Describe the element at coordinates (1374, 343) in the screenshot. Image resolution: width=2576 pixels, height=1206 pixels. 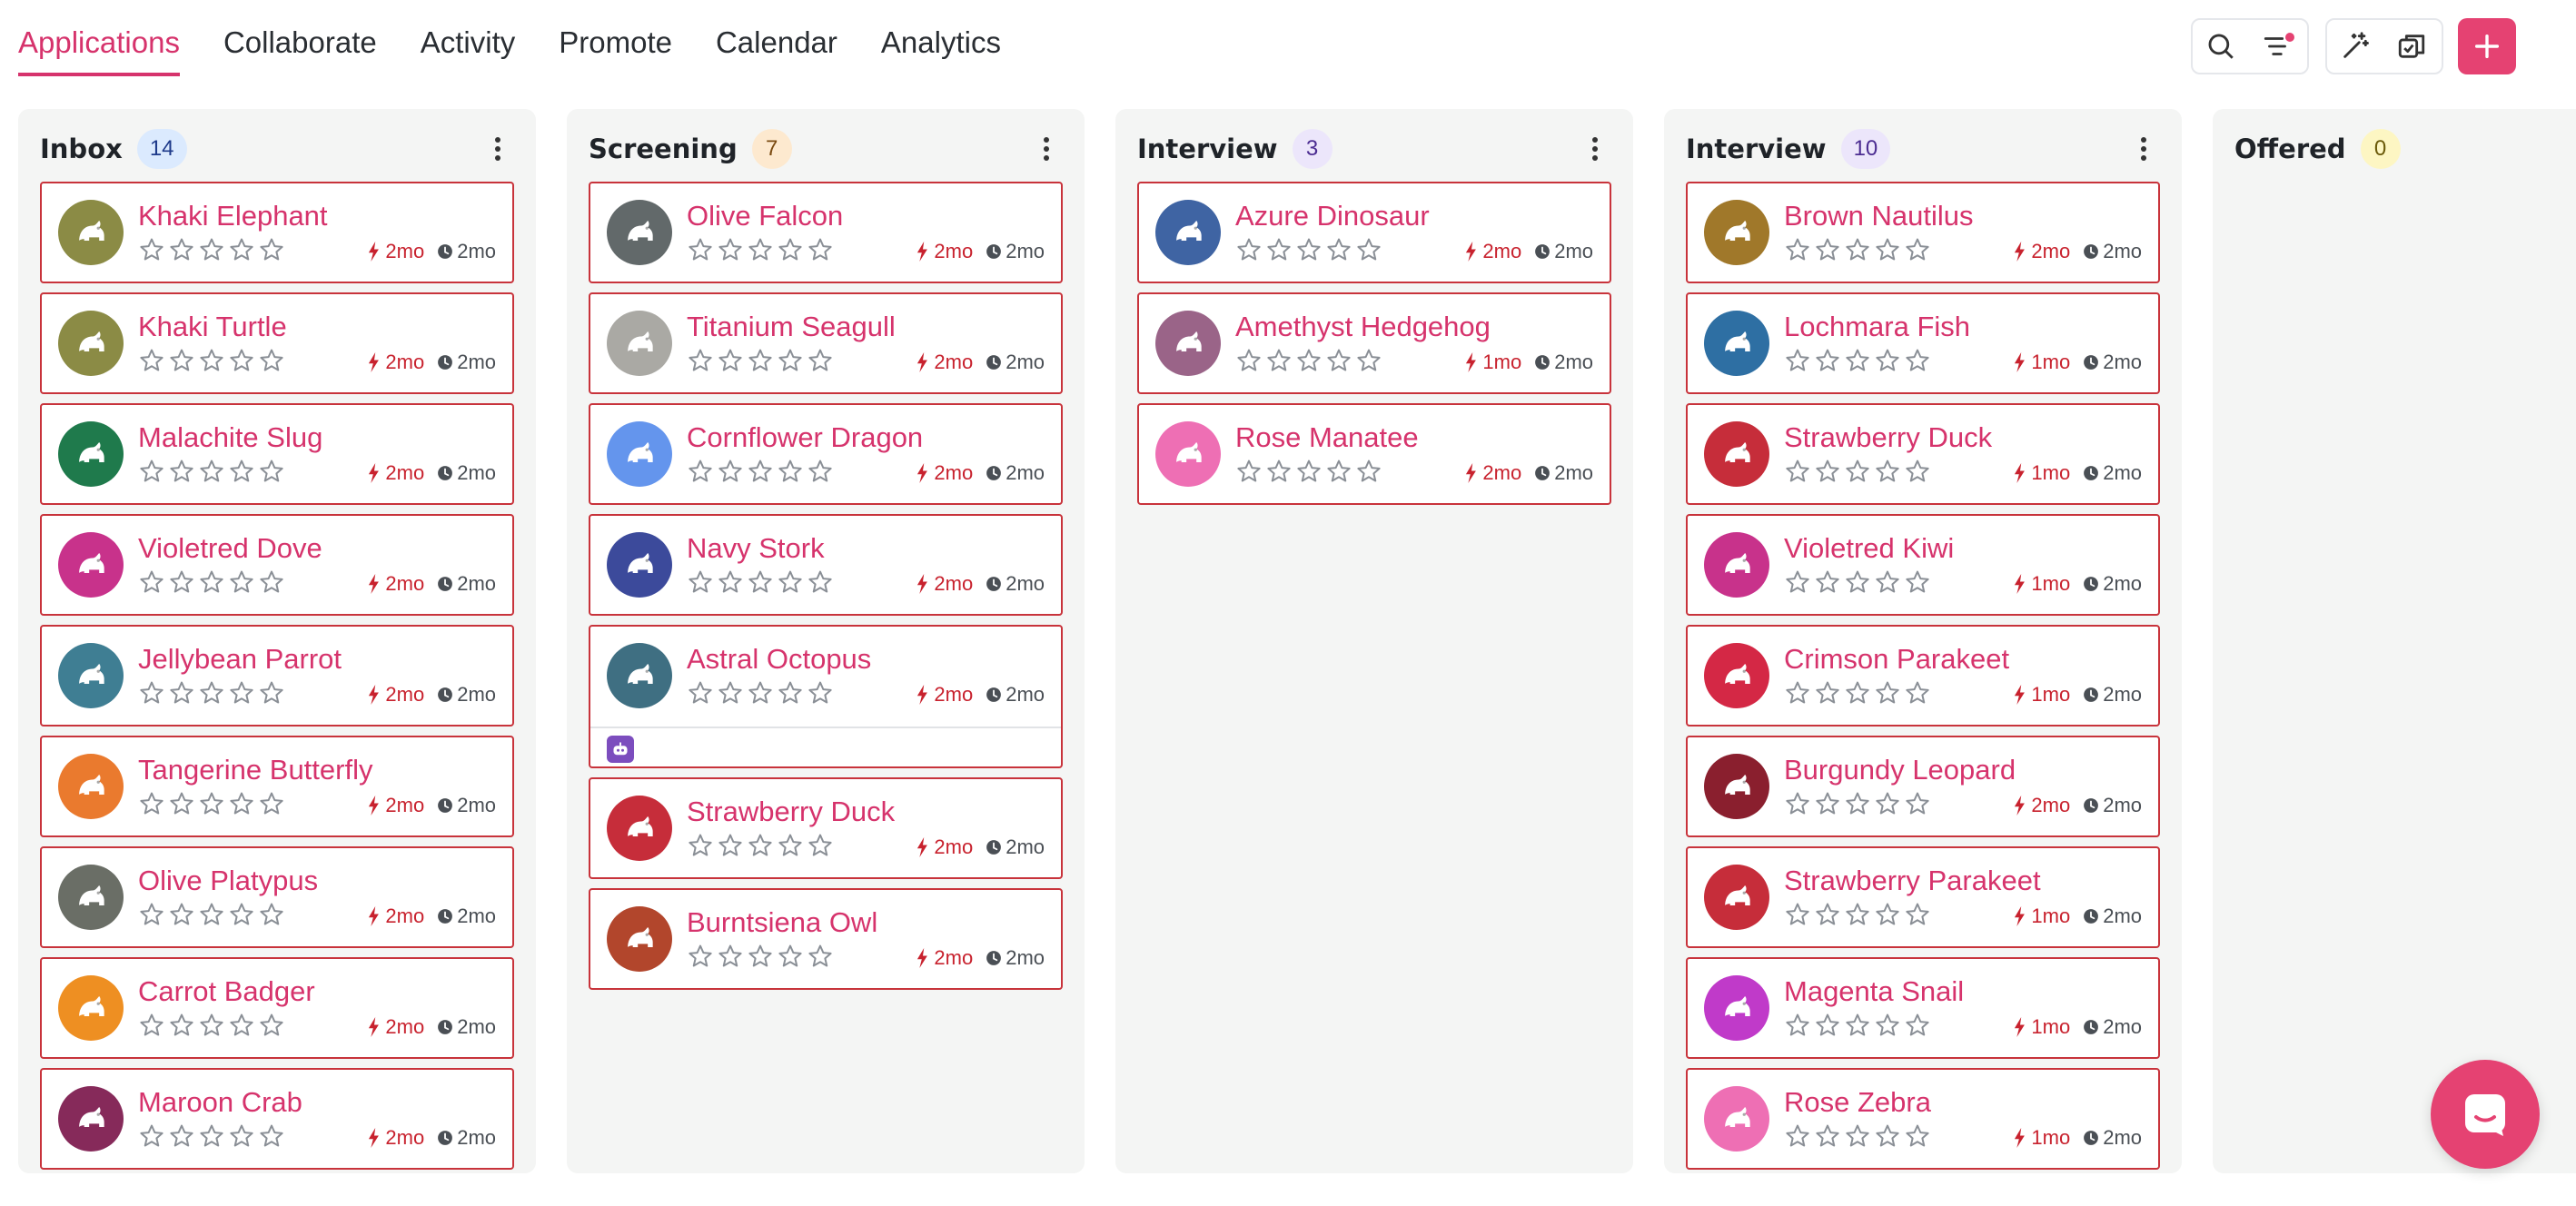
I see `candidate-card: Amethyst Hedgehog 1mo 2mo` at that location.